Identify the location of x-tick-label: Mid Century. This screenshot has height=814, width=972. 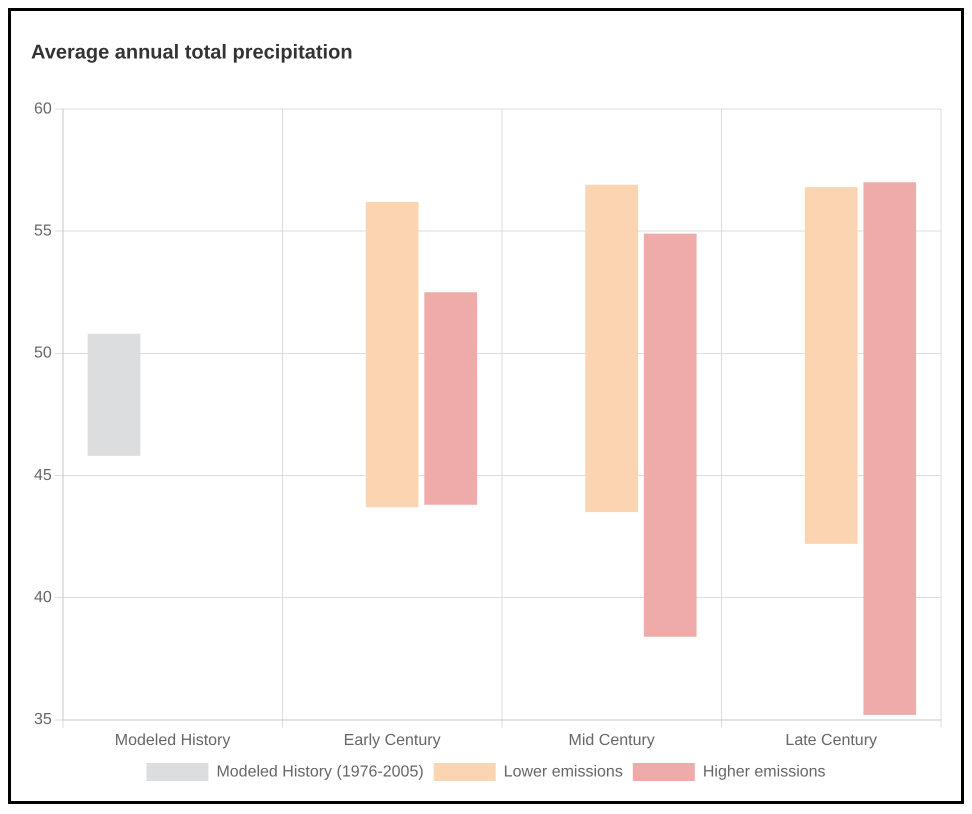
(611, 740).